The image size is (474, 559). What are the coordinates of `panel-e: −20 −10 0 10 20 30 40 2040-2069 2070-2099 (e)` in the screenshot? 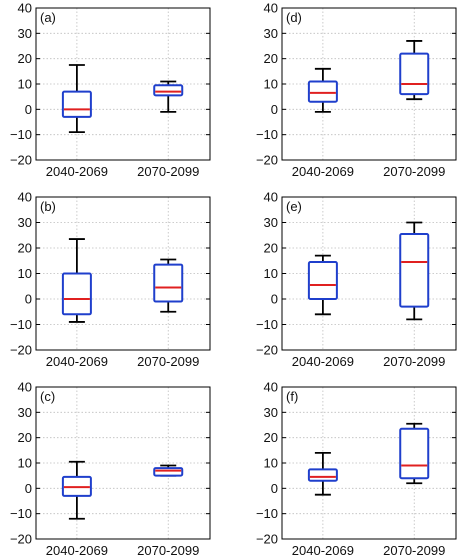 It's located at (356, 279).